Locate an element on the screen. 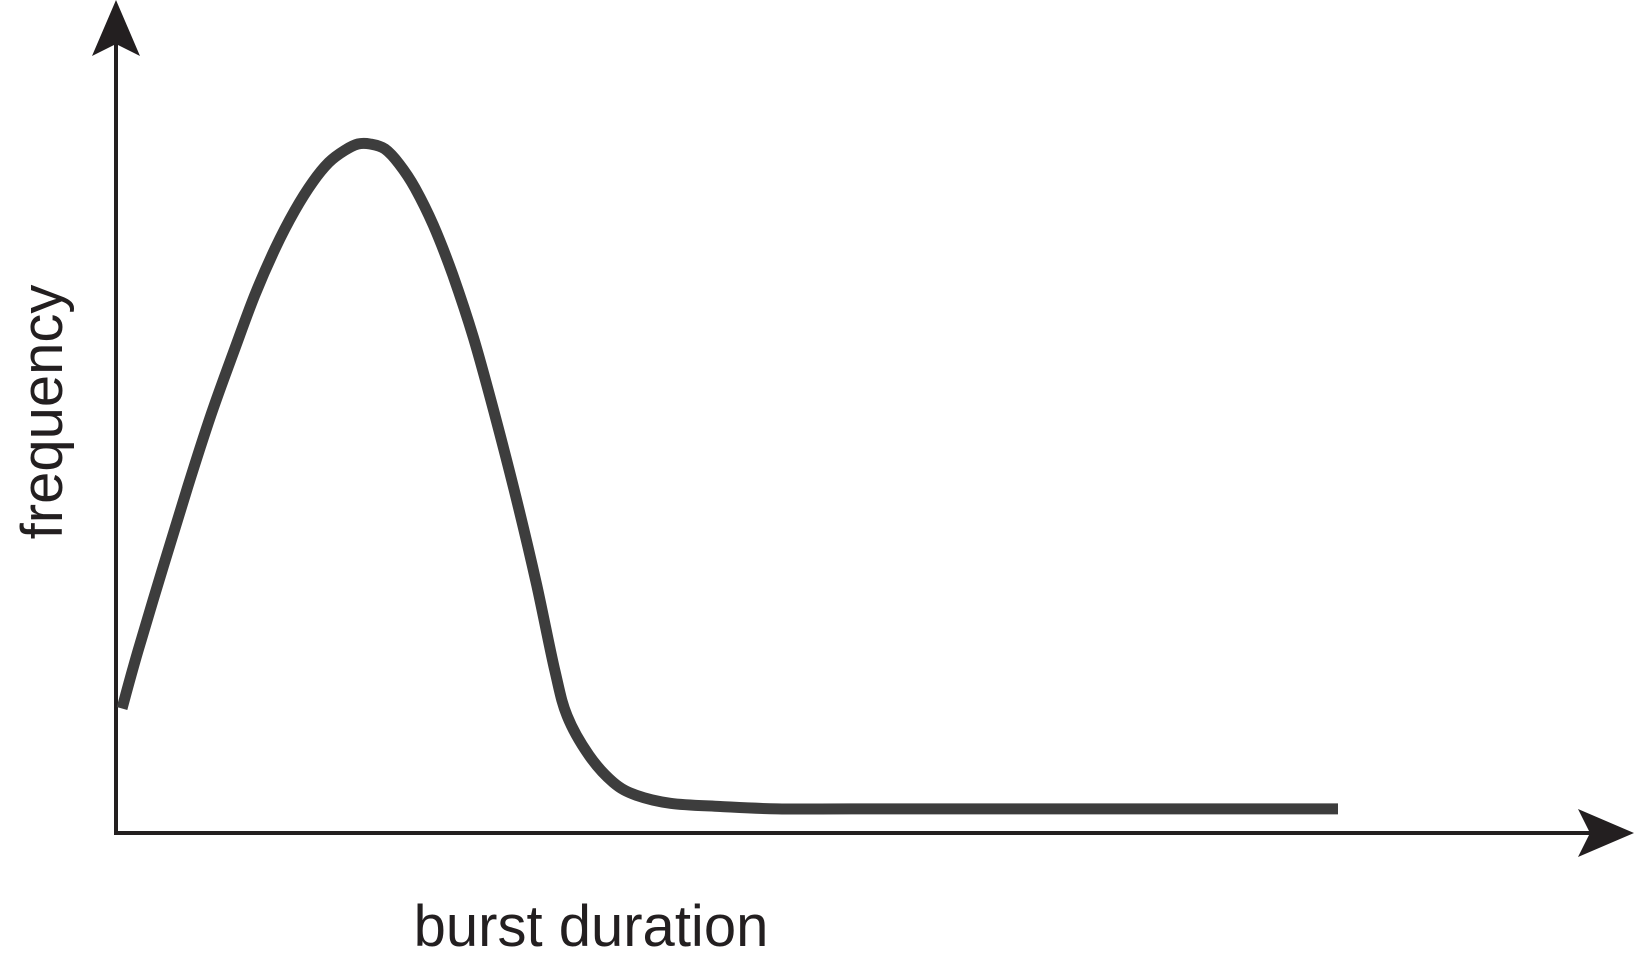 The image size is (1634, 977). x-axis-label: burst duration is located at coordinates (591, 926).